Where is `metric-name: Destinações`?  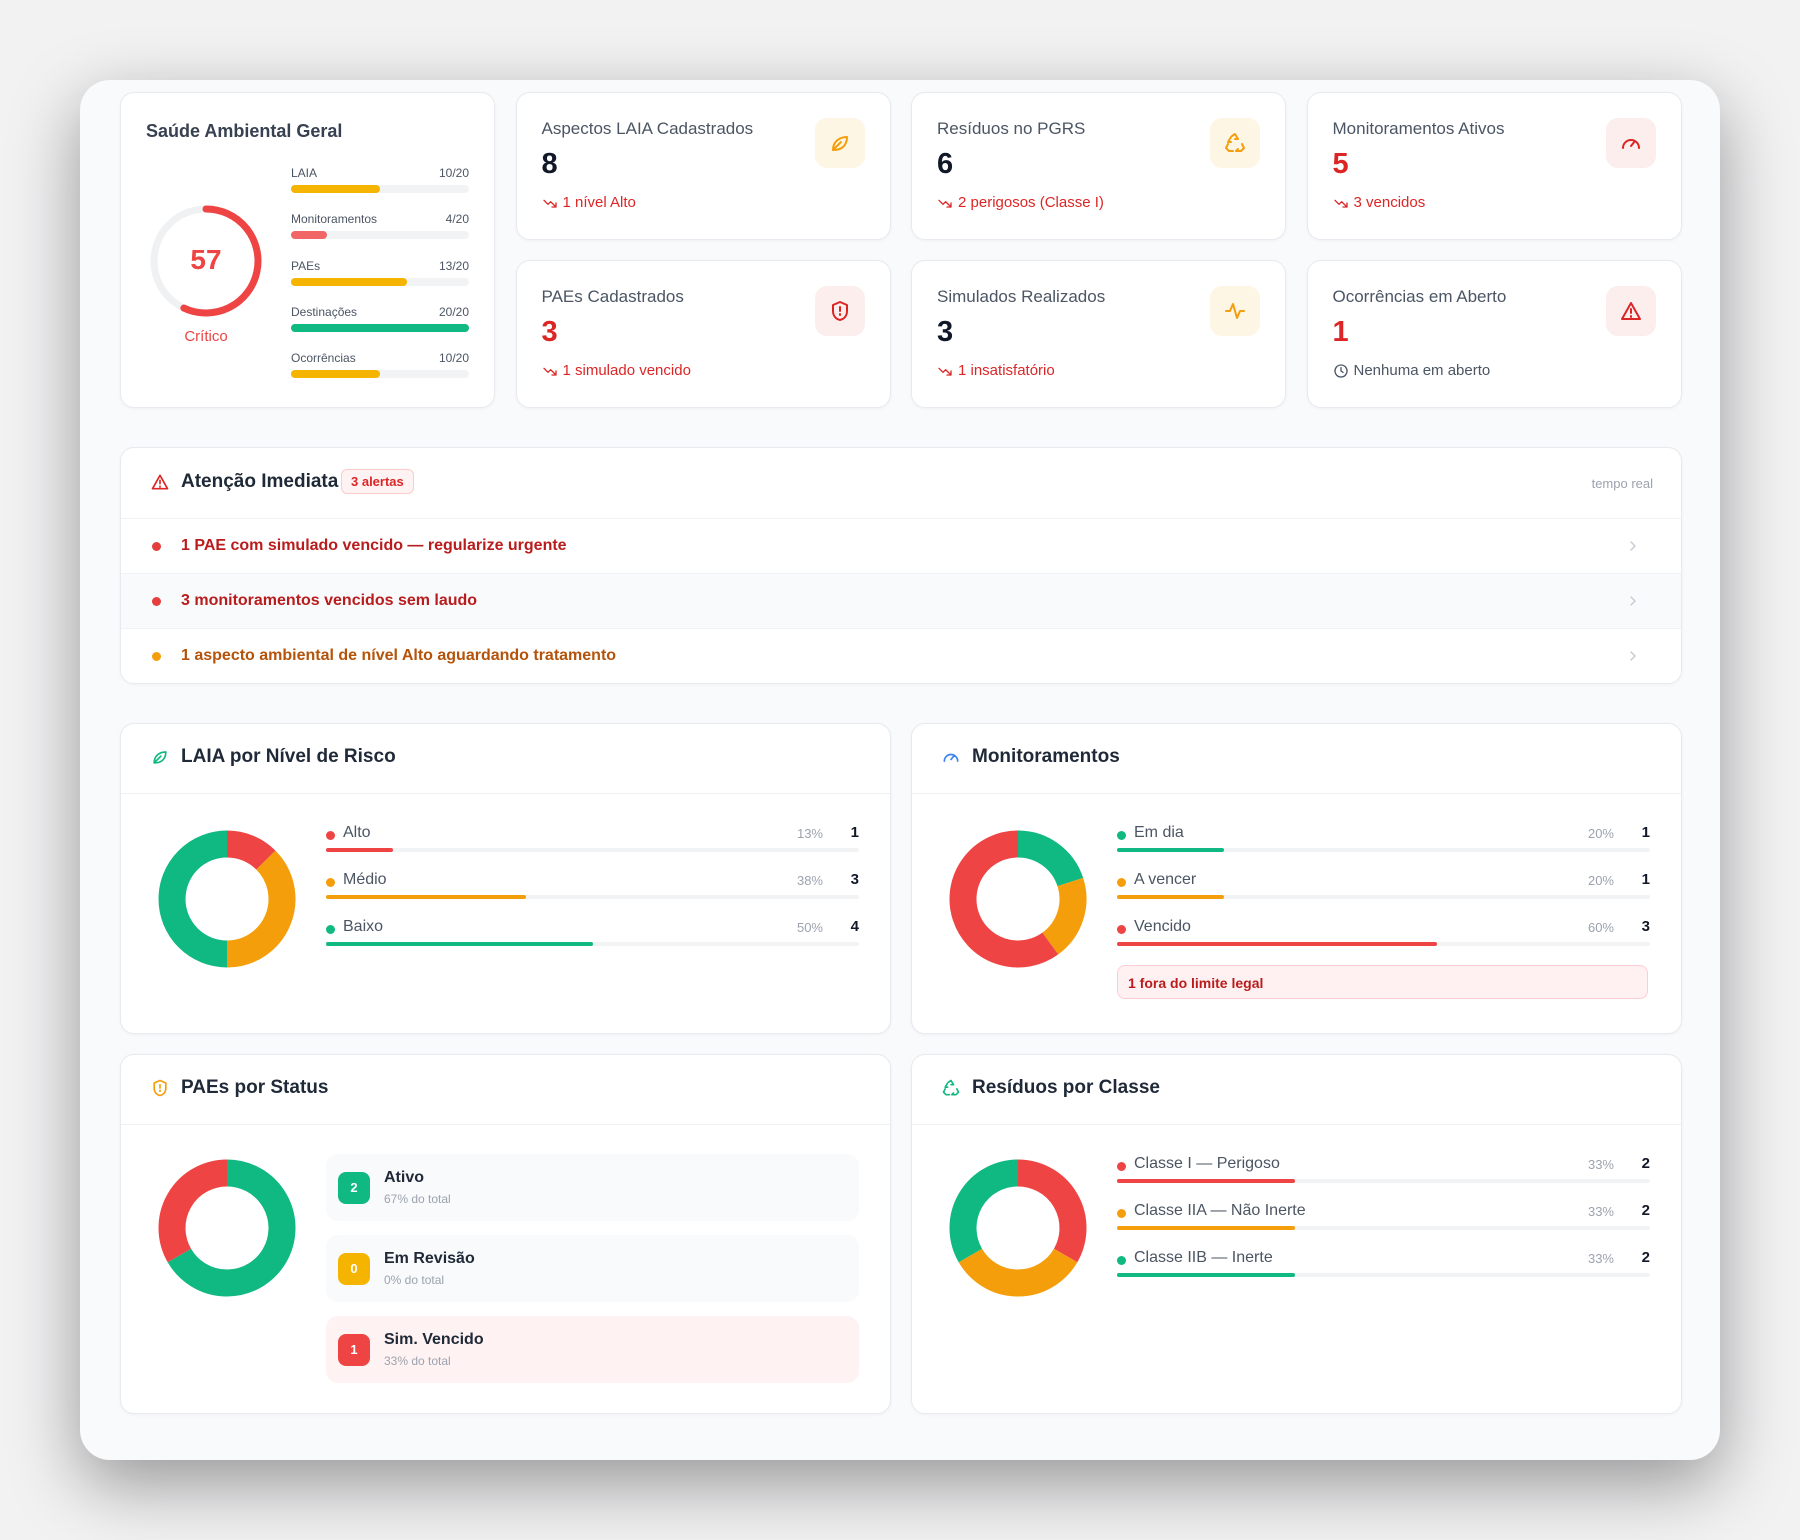 metric-name: Destinações is located at coordinates (324, 311).